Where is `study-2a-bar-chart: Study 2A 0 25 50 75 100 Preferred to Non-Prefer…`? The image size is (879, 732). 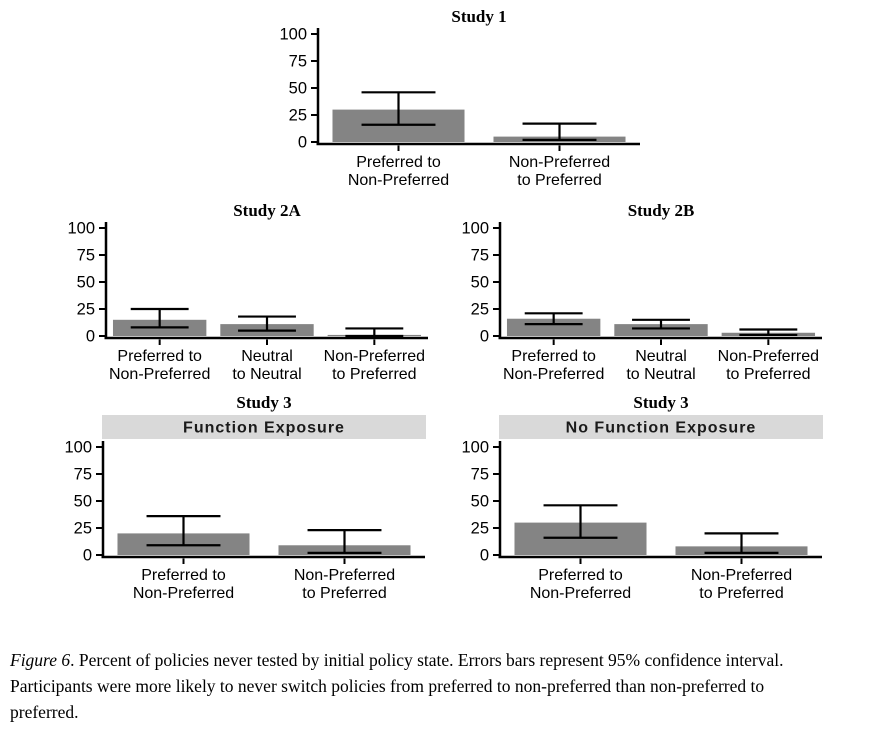 study-2a-bar-chart: Study 2A 0 25 50 75 100 Preferred to Non-Prefer… is located at coordinates (247, 292).